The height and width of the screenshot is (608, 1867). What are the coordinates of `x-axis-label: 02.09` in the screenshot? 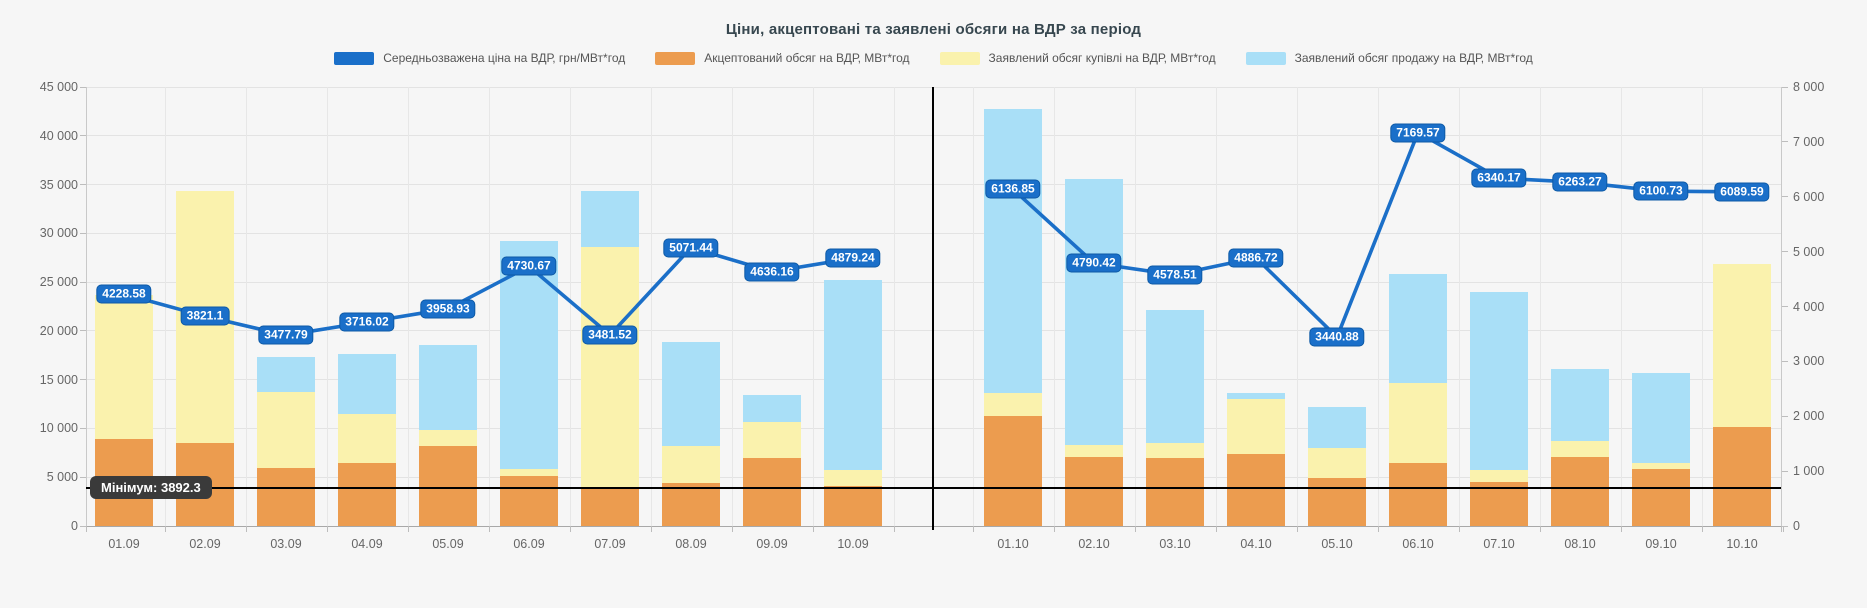 It's located at (205, 544).